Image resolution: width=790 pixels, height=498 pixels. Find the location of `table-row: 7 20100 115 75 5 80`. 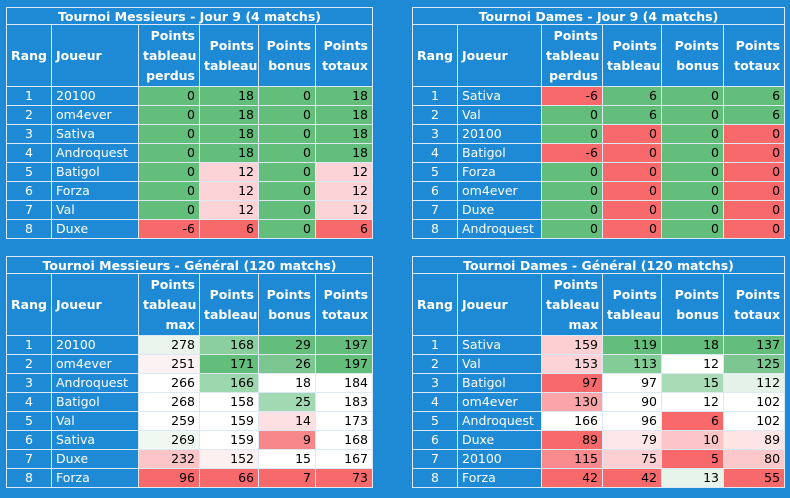

table-row: 7 20100 115 75 5 80 is located at coordinates (599, 459).